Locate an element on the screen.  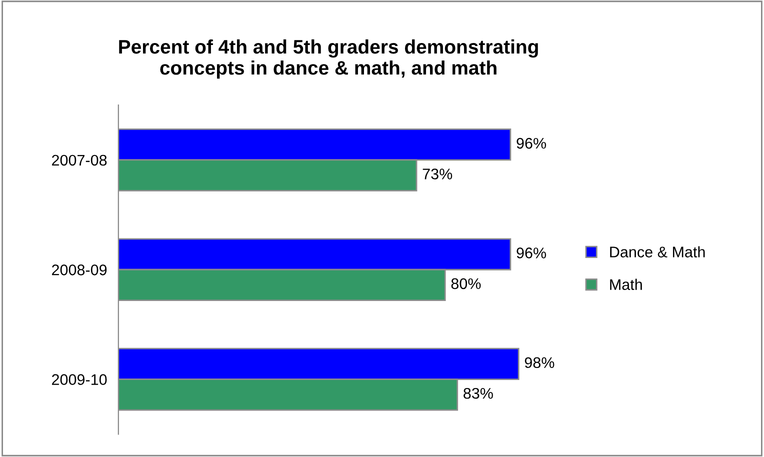
legend-label: Math is located at coordinates (626, 284).